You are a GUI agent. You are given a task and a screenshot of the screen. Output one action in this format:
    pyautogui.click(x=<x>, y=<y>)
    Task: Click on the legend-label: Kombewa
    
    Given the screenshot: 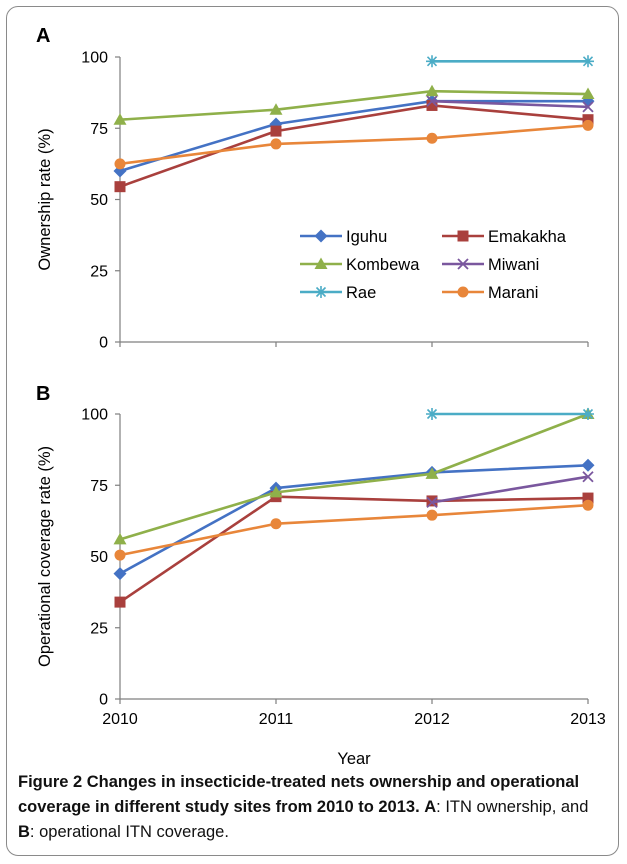 What is the action you would take?
    pyautogui.click(x=383, y=265)
    